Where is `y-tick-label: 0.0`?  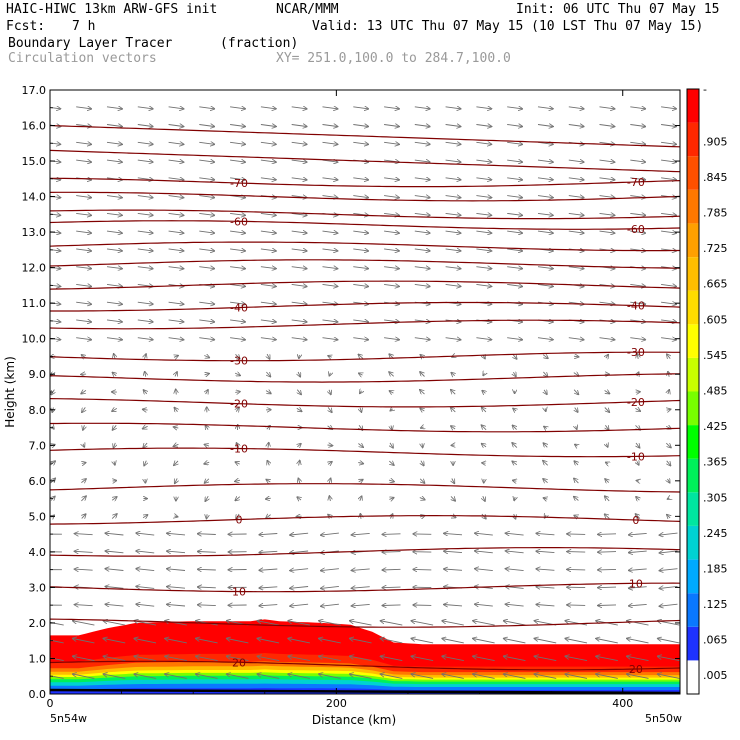
y-tick-label: 0.0 is located at coordinates (38, 694).